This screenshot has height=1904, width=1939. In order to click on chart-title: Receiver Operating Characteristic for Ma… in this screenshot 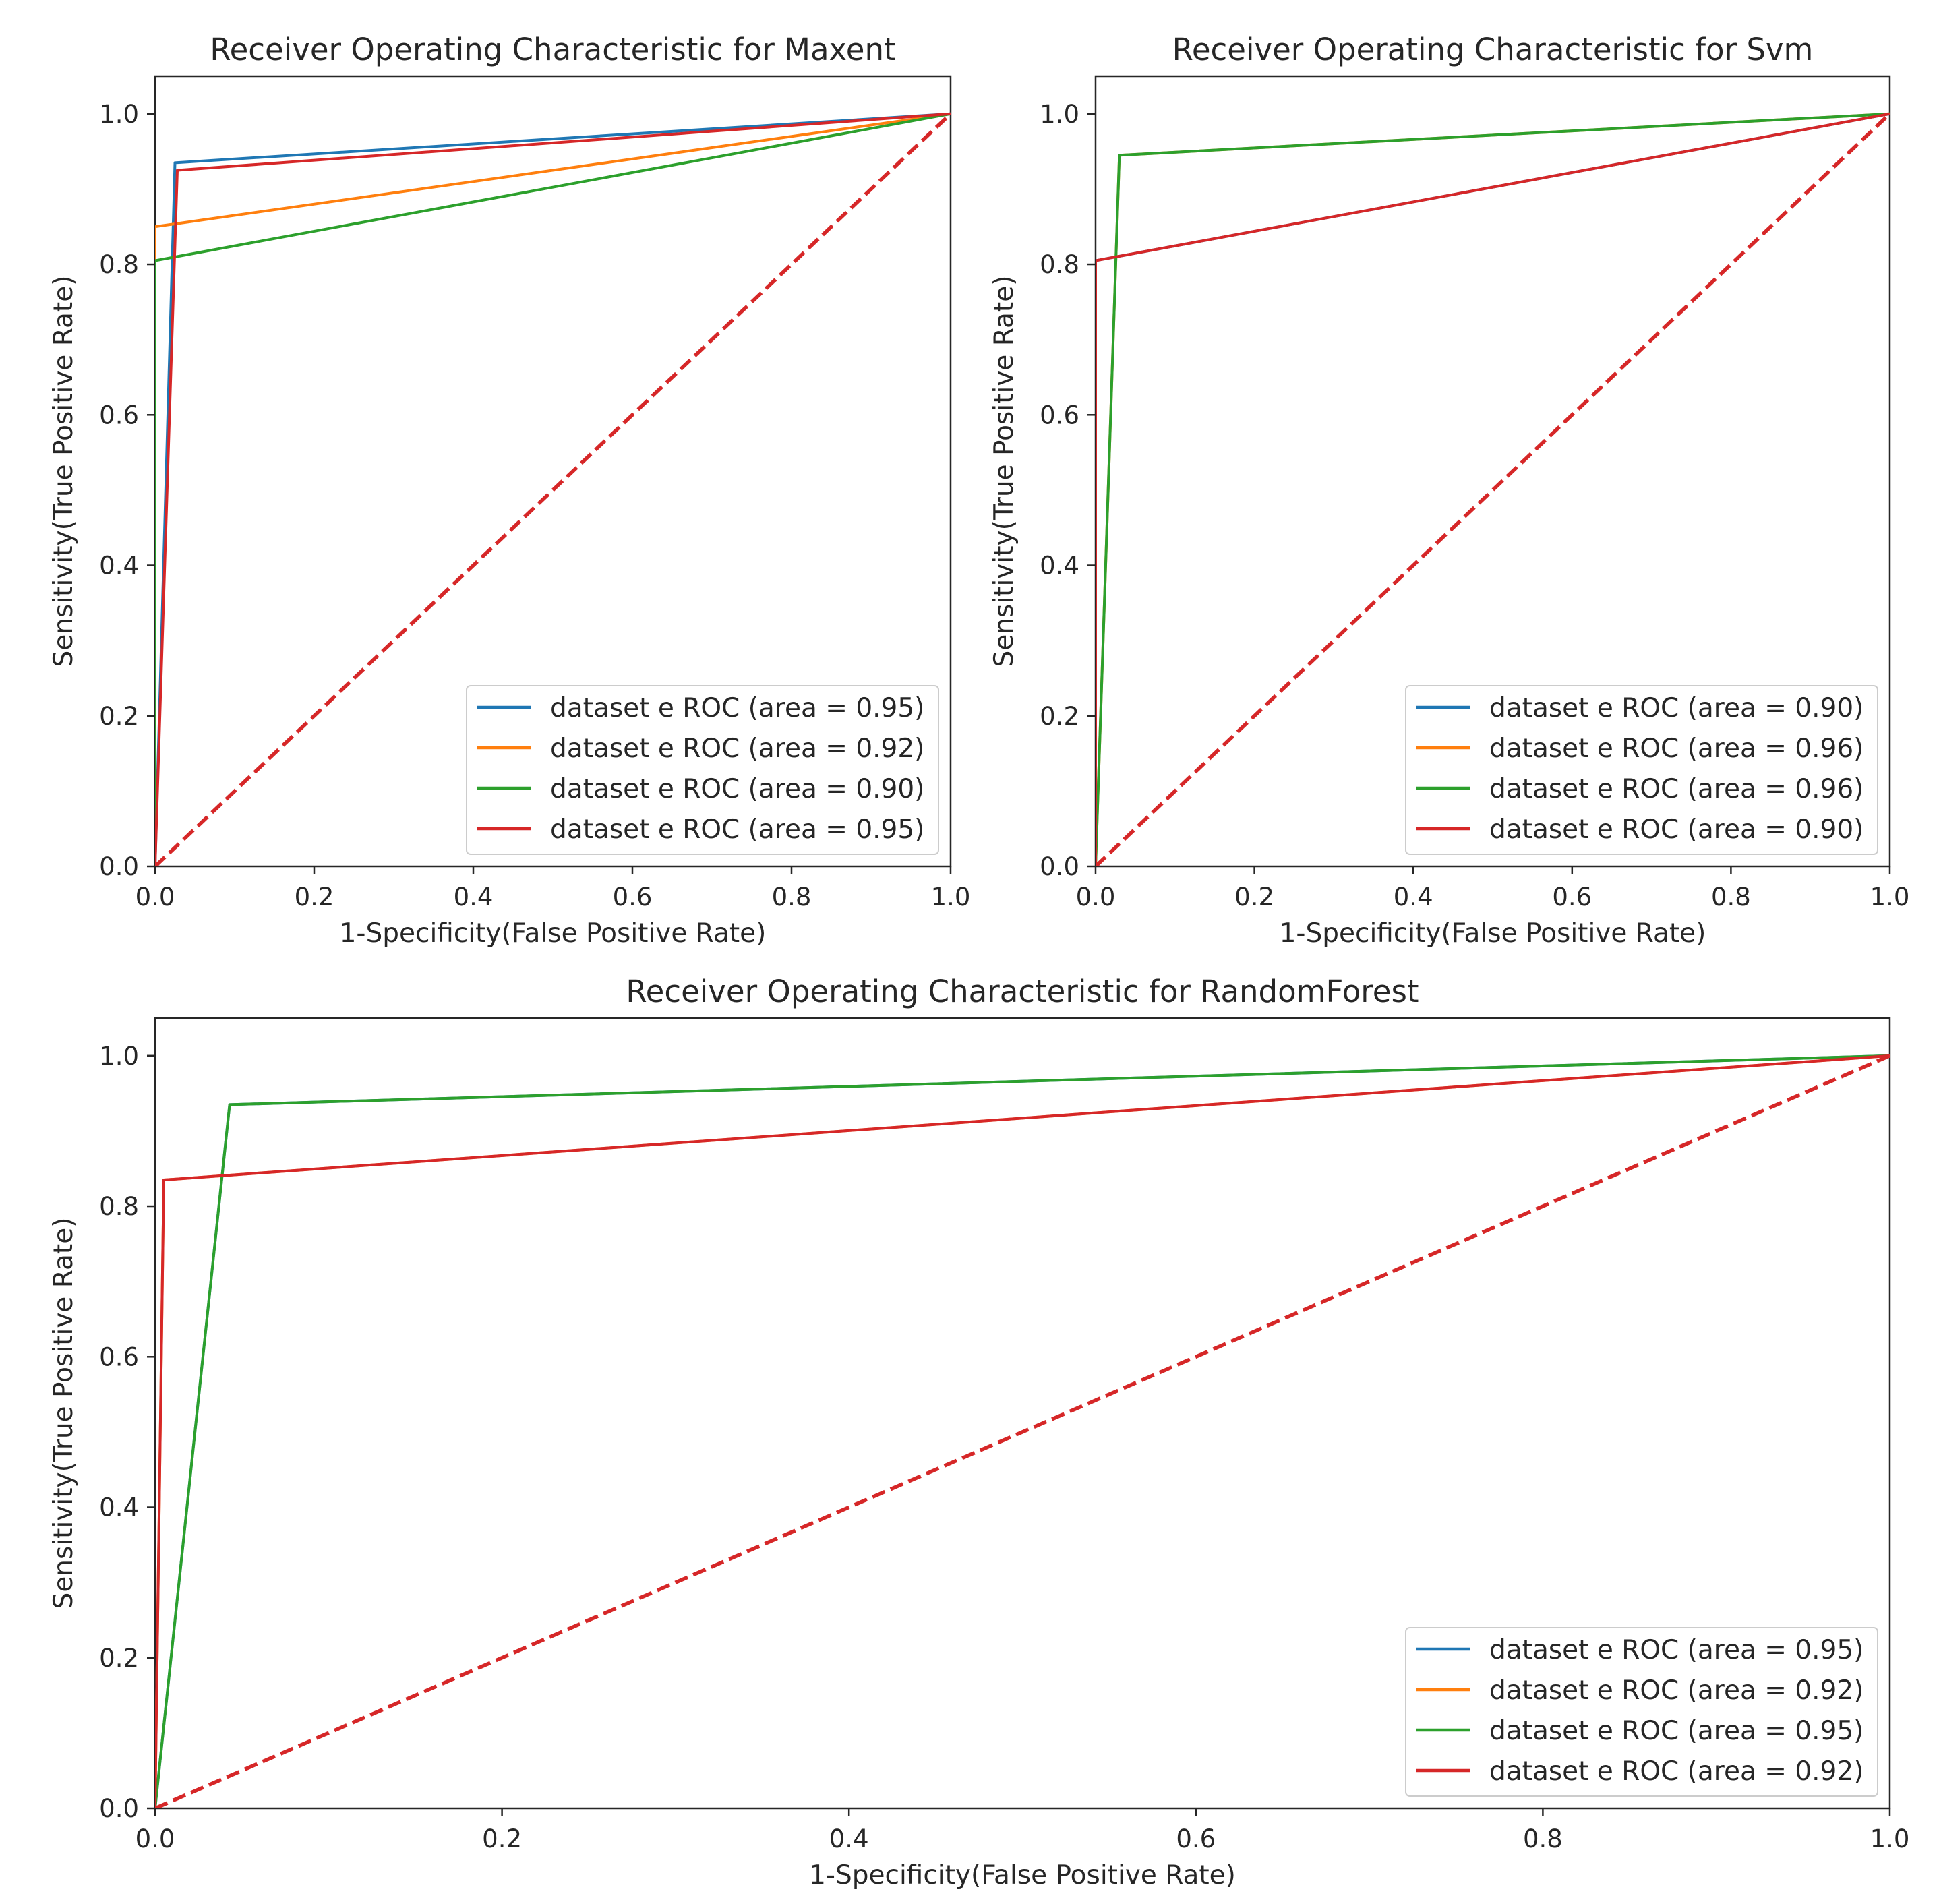, I will do `click(552, 49)`.